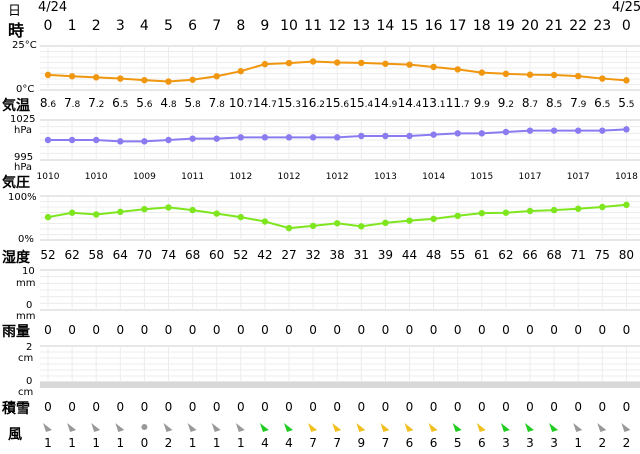 This screenshot has width=640, height=454. Describe the element at coordinates (434, 177) in the screenshot. I see `pressure-value: 1014` at that location.